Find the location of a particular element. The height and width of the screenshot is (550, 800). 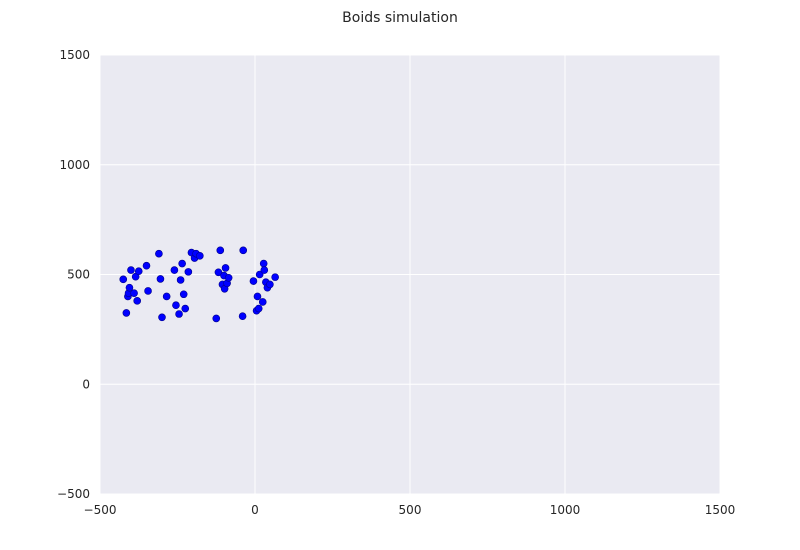

x-tick-label: 500 is located at coordinates (410, 510).